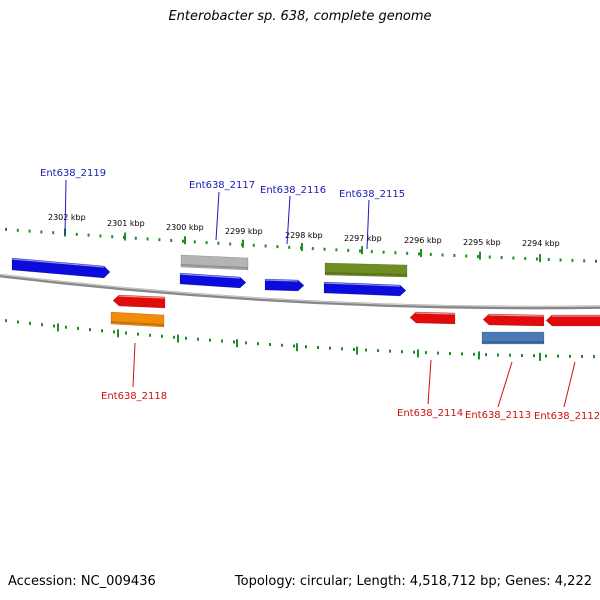 The image size is (600, 600). What do you see at coordinates (137, 323) in the screenshot?
I see `orange-feature-shade` at bounding box center [137, 323].